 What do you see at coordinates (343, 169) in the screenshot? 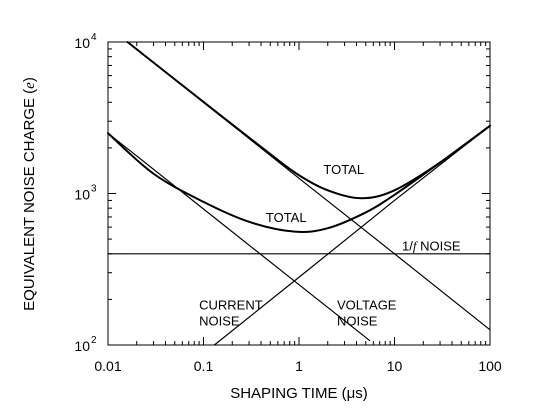
I see `annotation-total-upper: TOTAL` at bounding box center [343, 169].